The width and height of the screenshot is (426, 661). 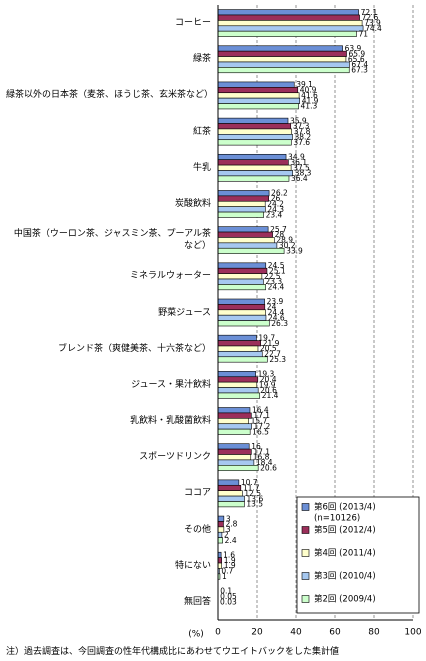 What do you see at coordinates (229, 554) in the screenshot?
I see `value-label: 1.6` at bounding box center [229, 554].